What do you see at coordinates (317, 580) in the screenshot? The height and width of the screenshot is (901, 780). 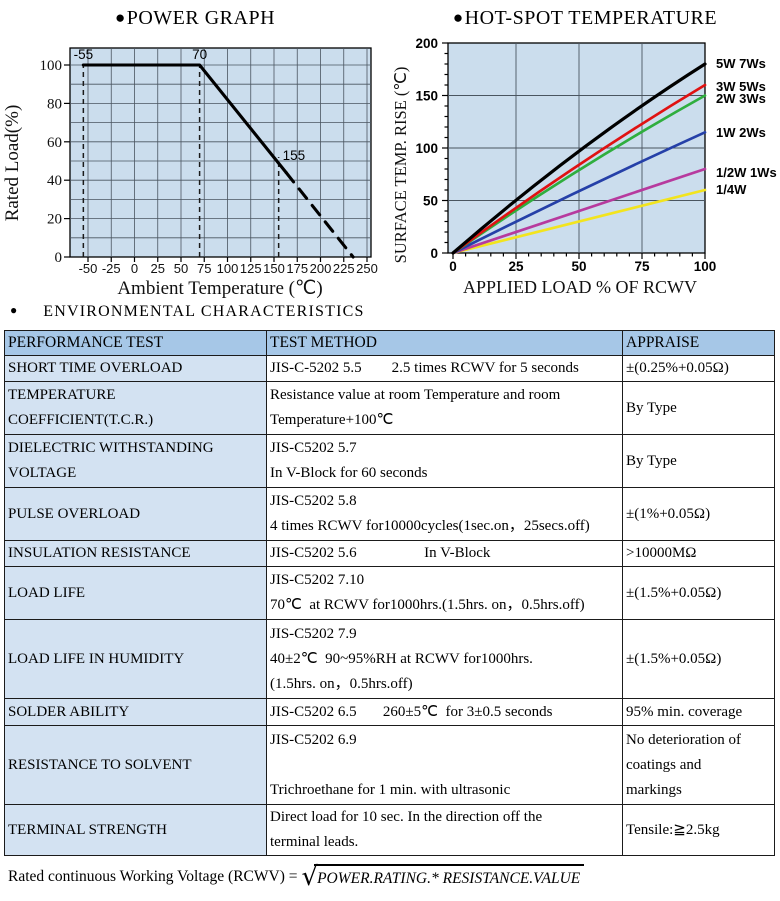 I see `cell-line: JIS-C5202 7.10` at bounding box center [317, 580].